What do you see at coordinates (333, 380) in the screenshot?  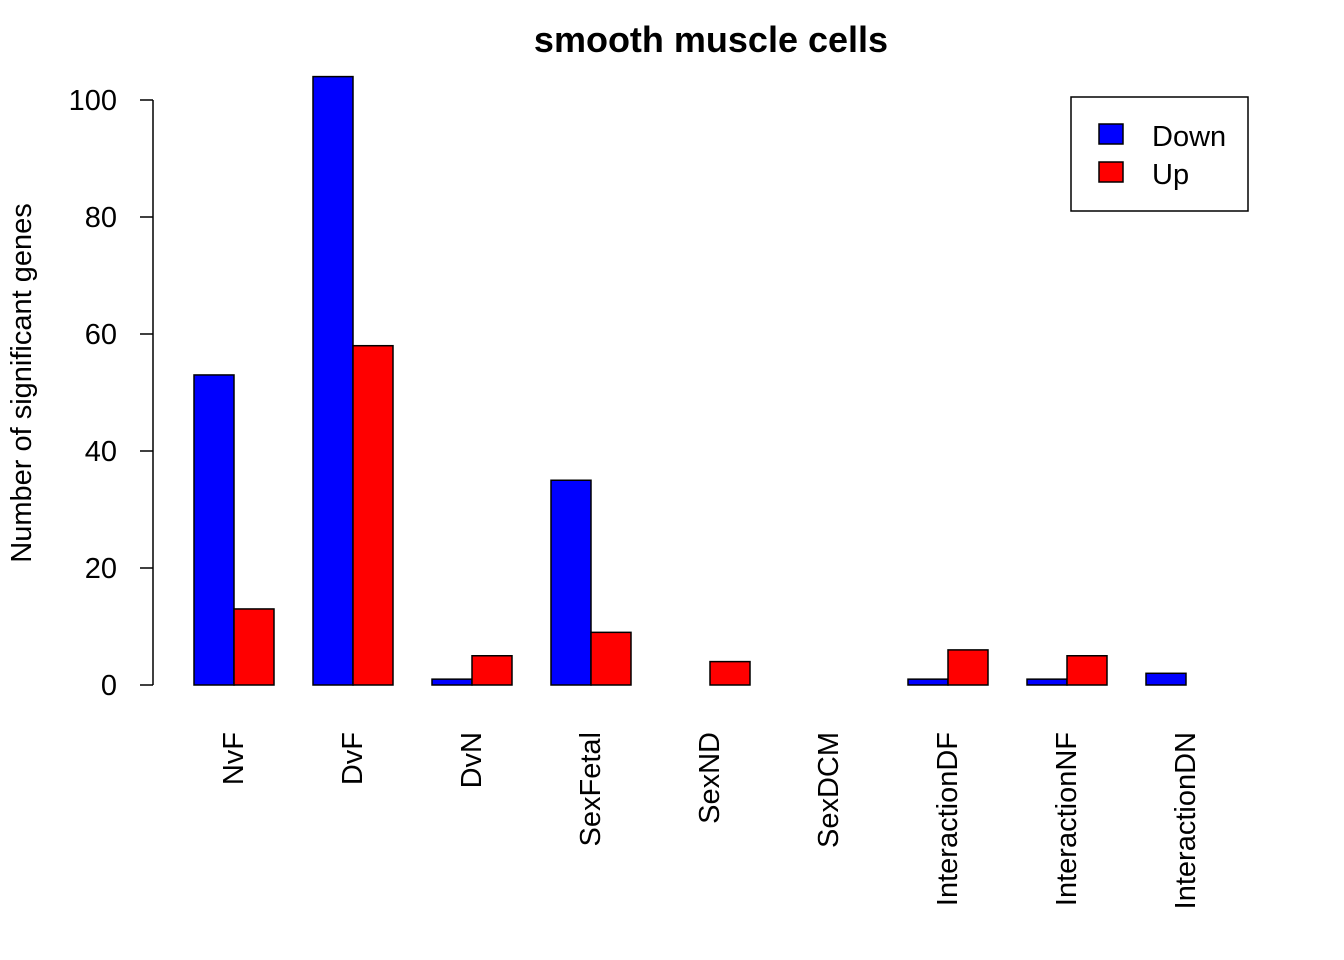 I see `bar-down-dvf` at bounding box center [333, 380].